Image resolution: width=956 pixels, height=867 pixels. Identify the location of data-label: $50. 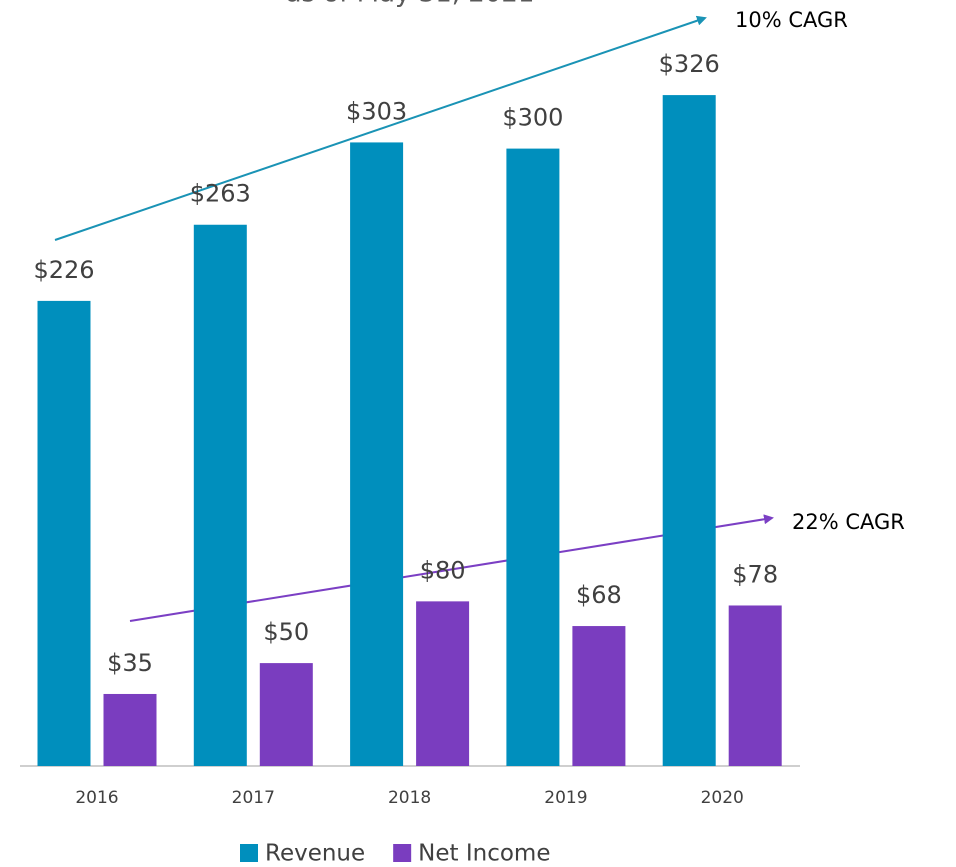
(286, 632).